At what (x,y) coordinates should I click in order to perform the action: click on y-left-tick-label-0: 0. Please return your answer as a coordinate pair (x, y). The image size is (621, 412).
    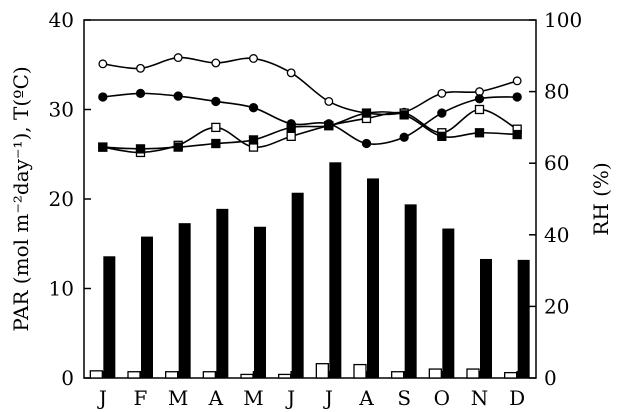
    Looking at the image, I should click on (67, 378).